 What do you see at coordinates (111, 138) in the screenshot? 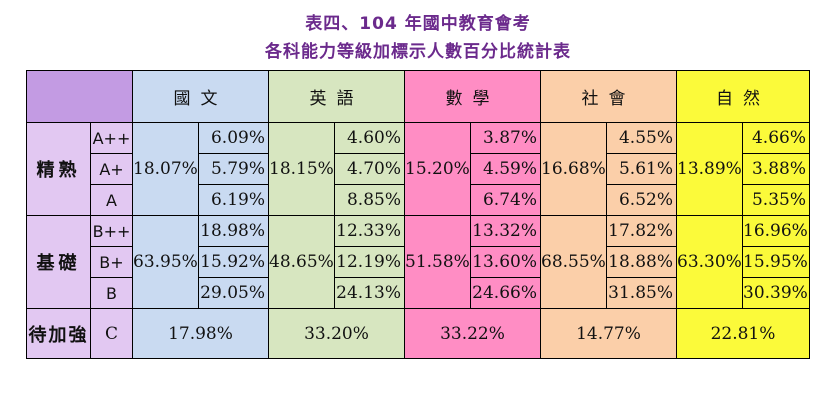
I see `level-label: A++` at bounding box center [111, 138].